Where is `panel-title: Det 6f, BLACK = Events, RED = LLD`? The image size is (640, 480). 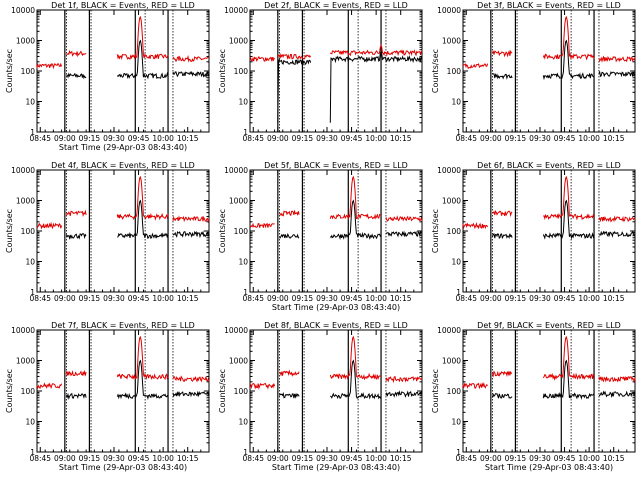
panel-title: Det 6f, BLACK = Events, RED = LLD is located at coordinates (549, 165).